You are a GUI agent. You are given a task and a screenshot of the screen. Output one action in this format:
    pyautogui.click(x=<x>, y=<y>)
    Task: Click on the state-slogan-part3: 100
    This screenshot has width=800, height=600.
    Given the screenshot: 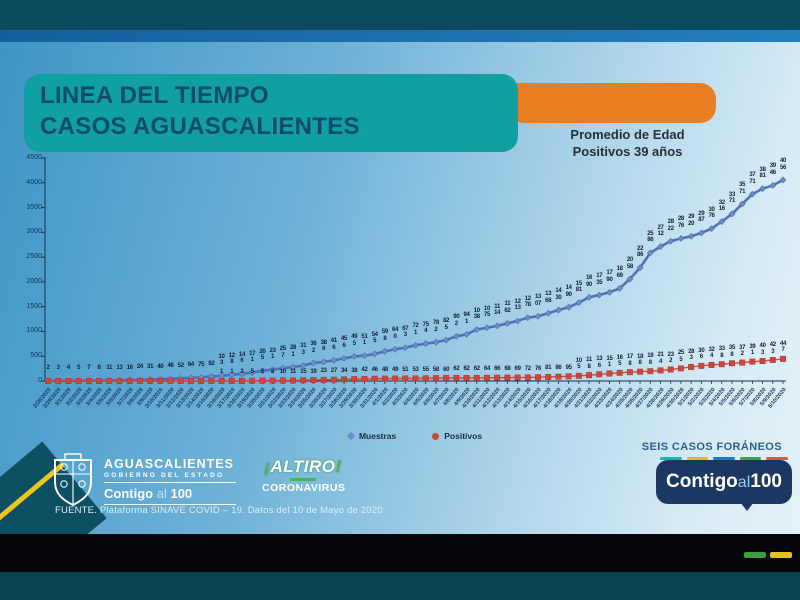 What is the action you would take?
    pyautogui.click(x=181, y=493)
    